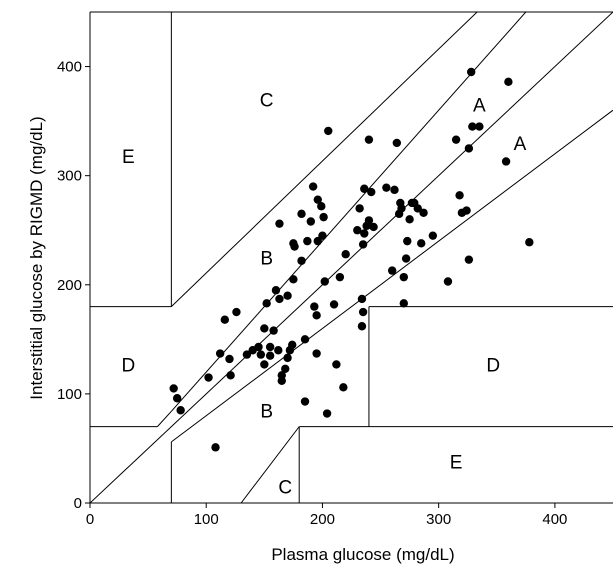 Image resolution: width=613 pixels, height=566 pixels. I want to click on y-tick-label: 300, so click(69, 176).